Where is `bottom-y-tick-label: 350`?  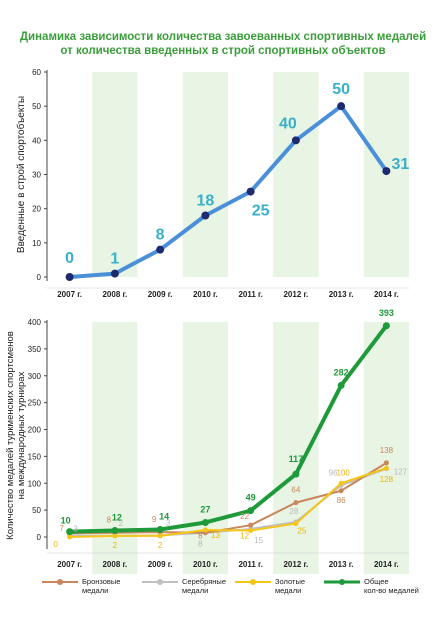
bottom-y-tick-label: 350 is located at coordinates (35, 349).